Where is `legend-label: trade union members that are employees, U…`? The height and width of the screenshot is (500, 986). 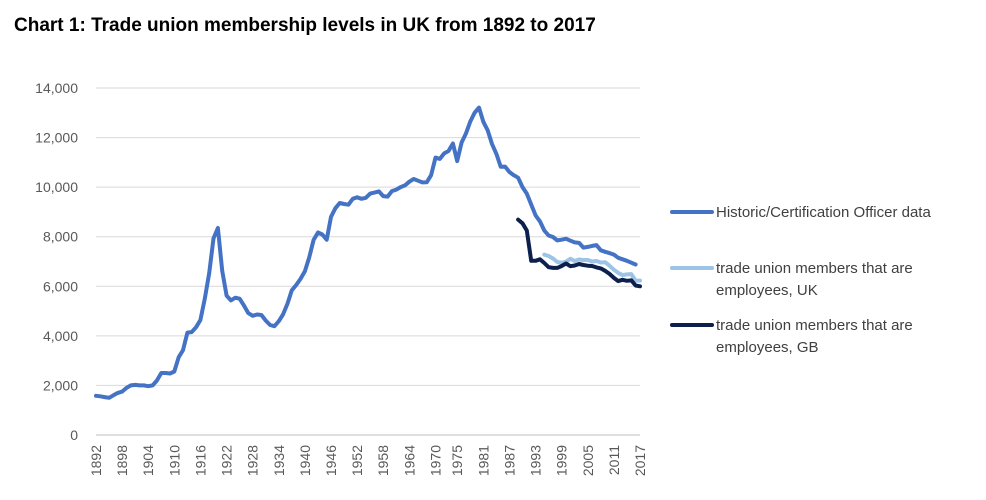 legend-label: trade union members that are employees, U… is located at coordinates (814, 279).